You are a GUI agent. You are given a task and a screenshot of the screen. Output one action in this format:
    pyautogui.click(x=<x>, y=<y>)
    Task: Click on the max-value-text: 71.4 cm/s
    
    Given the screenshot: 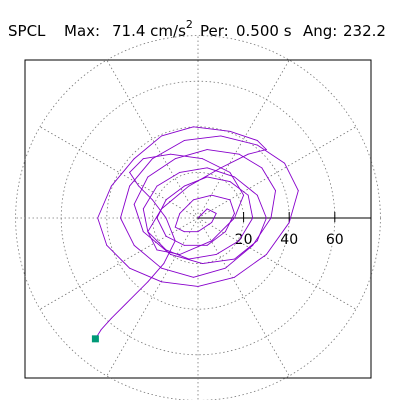 What is the action you would take?
    pyautogui.click(x=149, y=31)
    